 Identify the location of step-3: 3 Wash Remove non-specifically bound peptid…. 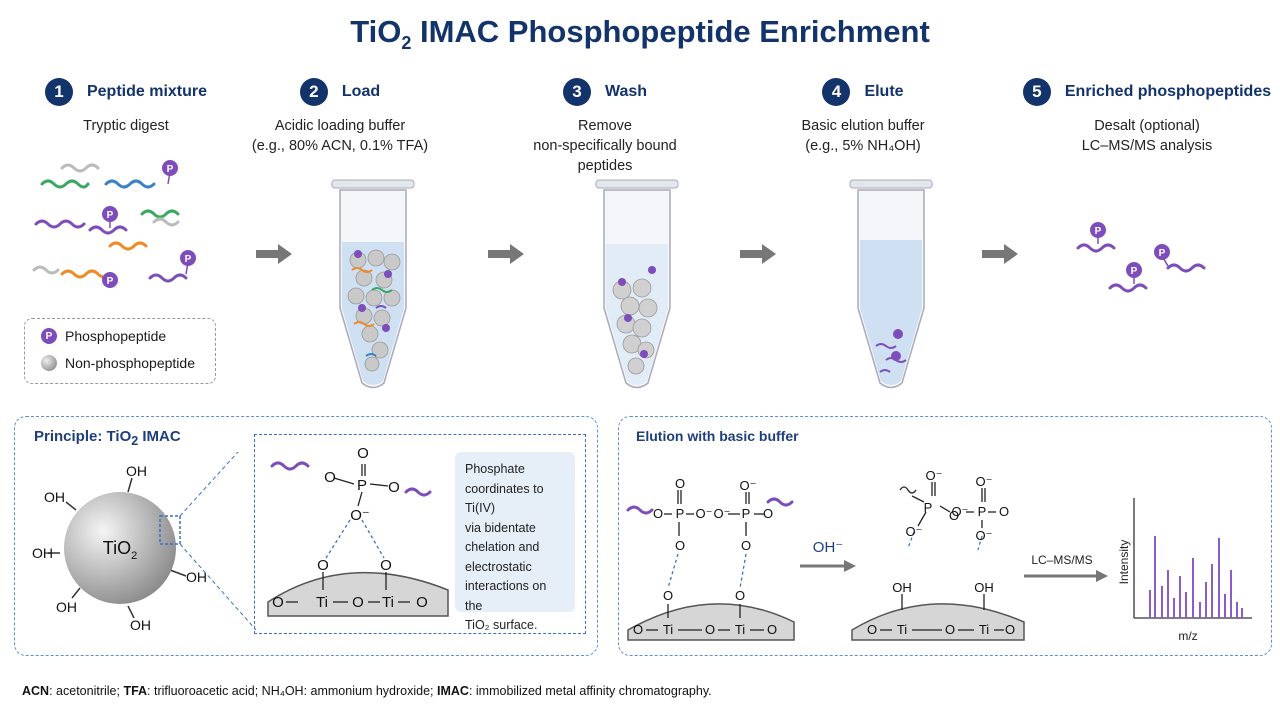
(605, 127).